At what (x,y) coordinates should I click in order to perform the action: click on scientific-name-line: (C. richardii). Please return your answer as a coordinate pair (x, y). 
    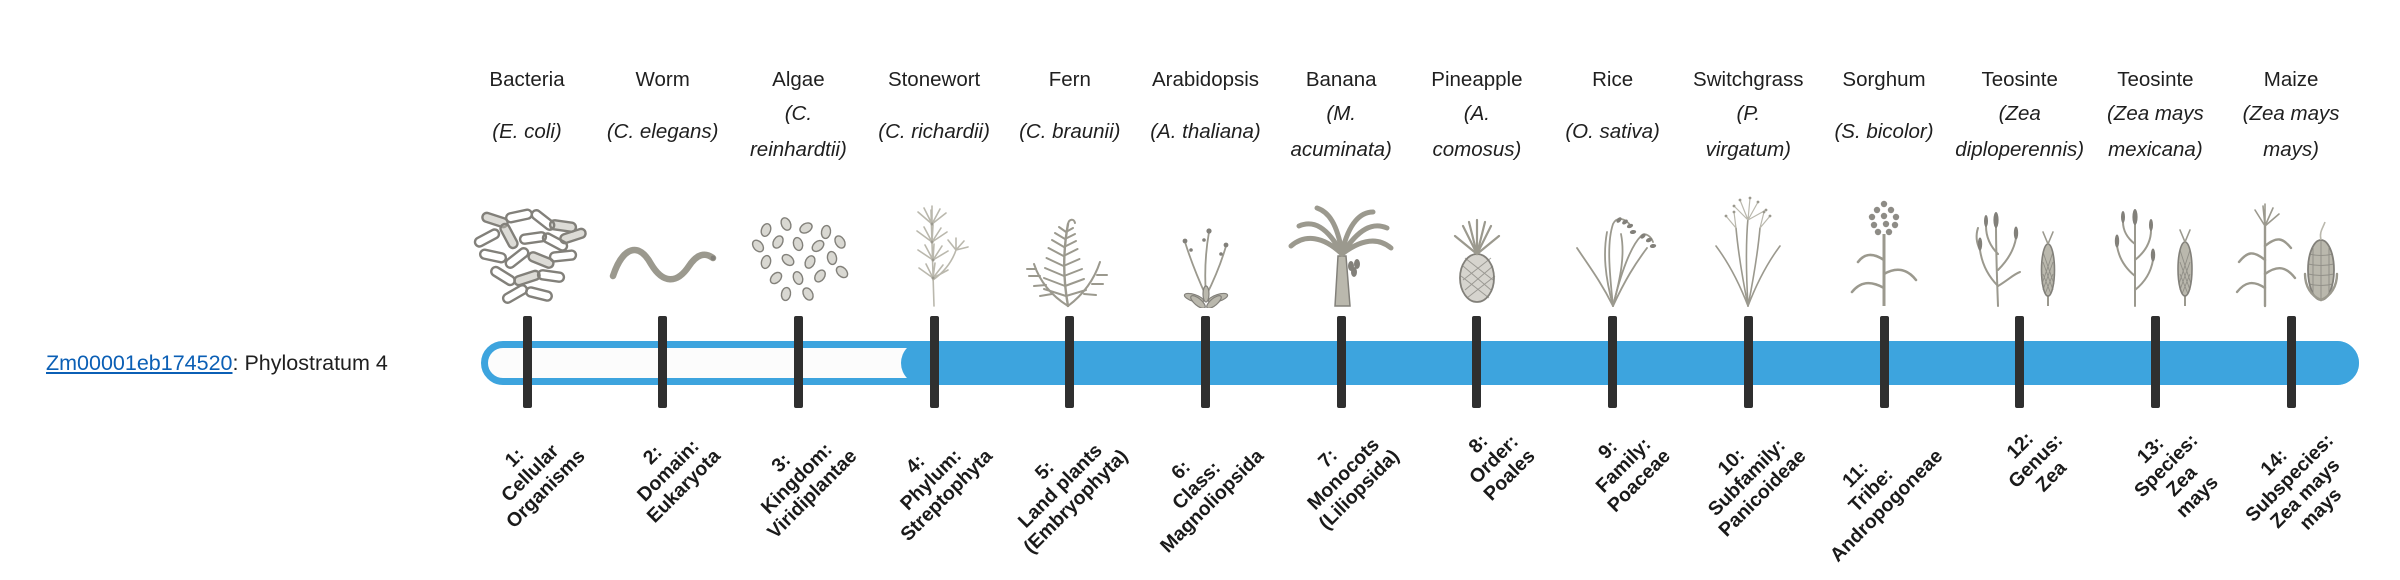
    Looking at the image, I should click on (934, 131).